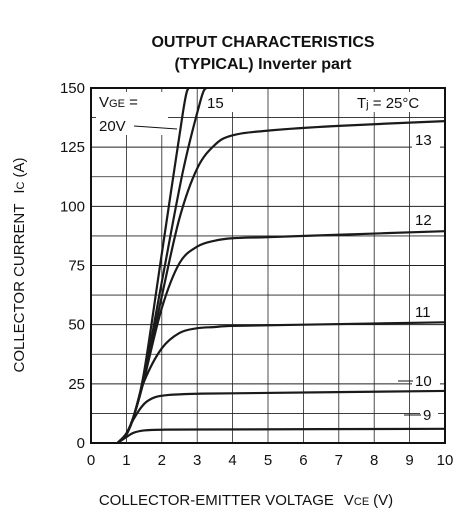 The width and height of the screenshot is (469, 518). Describe the element at coordinates (216, 500) in the screenshot. I see `x-axis-label-text: COLLECTOR-EMITTER VOLTAGE` at that location.